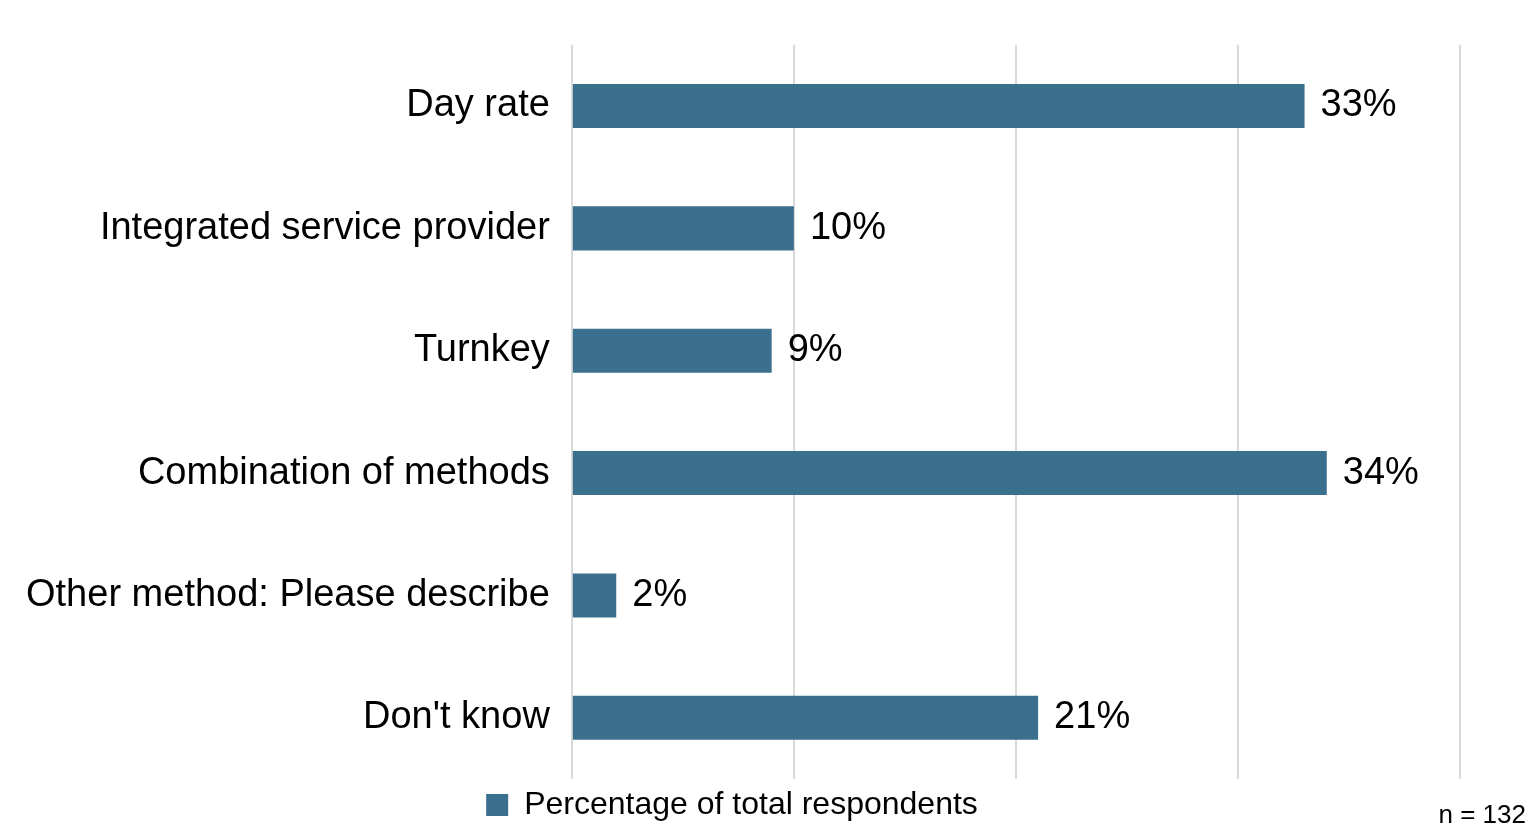  I want to click on y-tick-label: Integrated service provider, so click(325, 225).